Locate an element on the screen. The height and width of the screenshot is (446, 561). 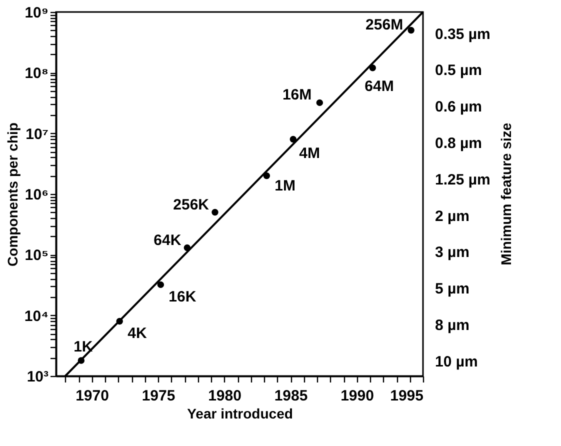
text: 0.6 µm is located at coordinates (458, 107).